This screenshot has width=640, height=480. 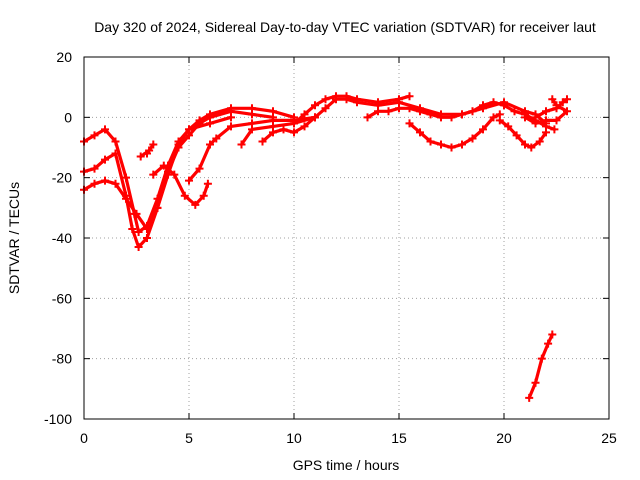 I want to click on x-tick-labels: 0 5 10 15 20 25, so click(x=348, y=438).